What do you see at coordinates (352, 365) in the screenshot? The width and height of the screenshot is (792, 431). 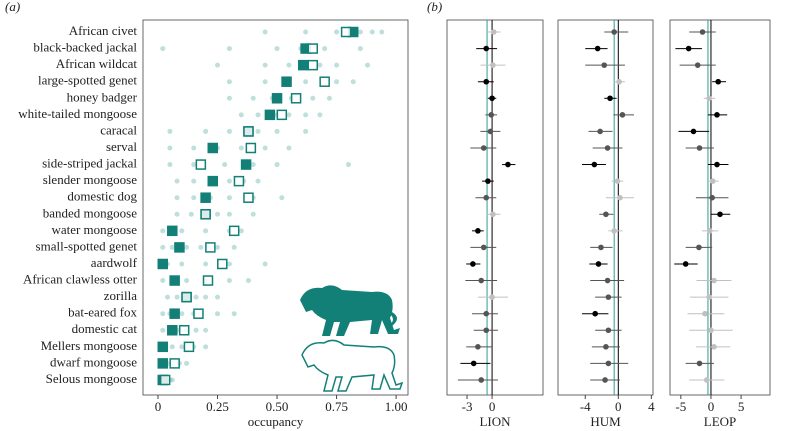 I see `lion-icon-outline` at bounding box center [352, 365].